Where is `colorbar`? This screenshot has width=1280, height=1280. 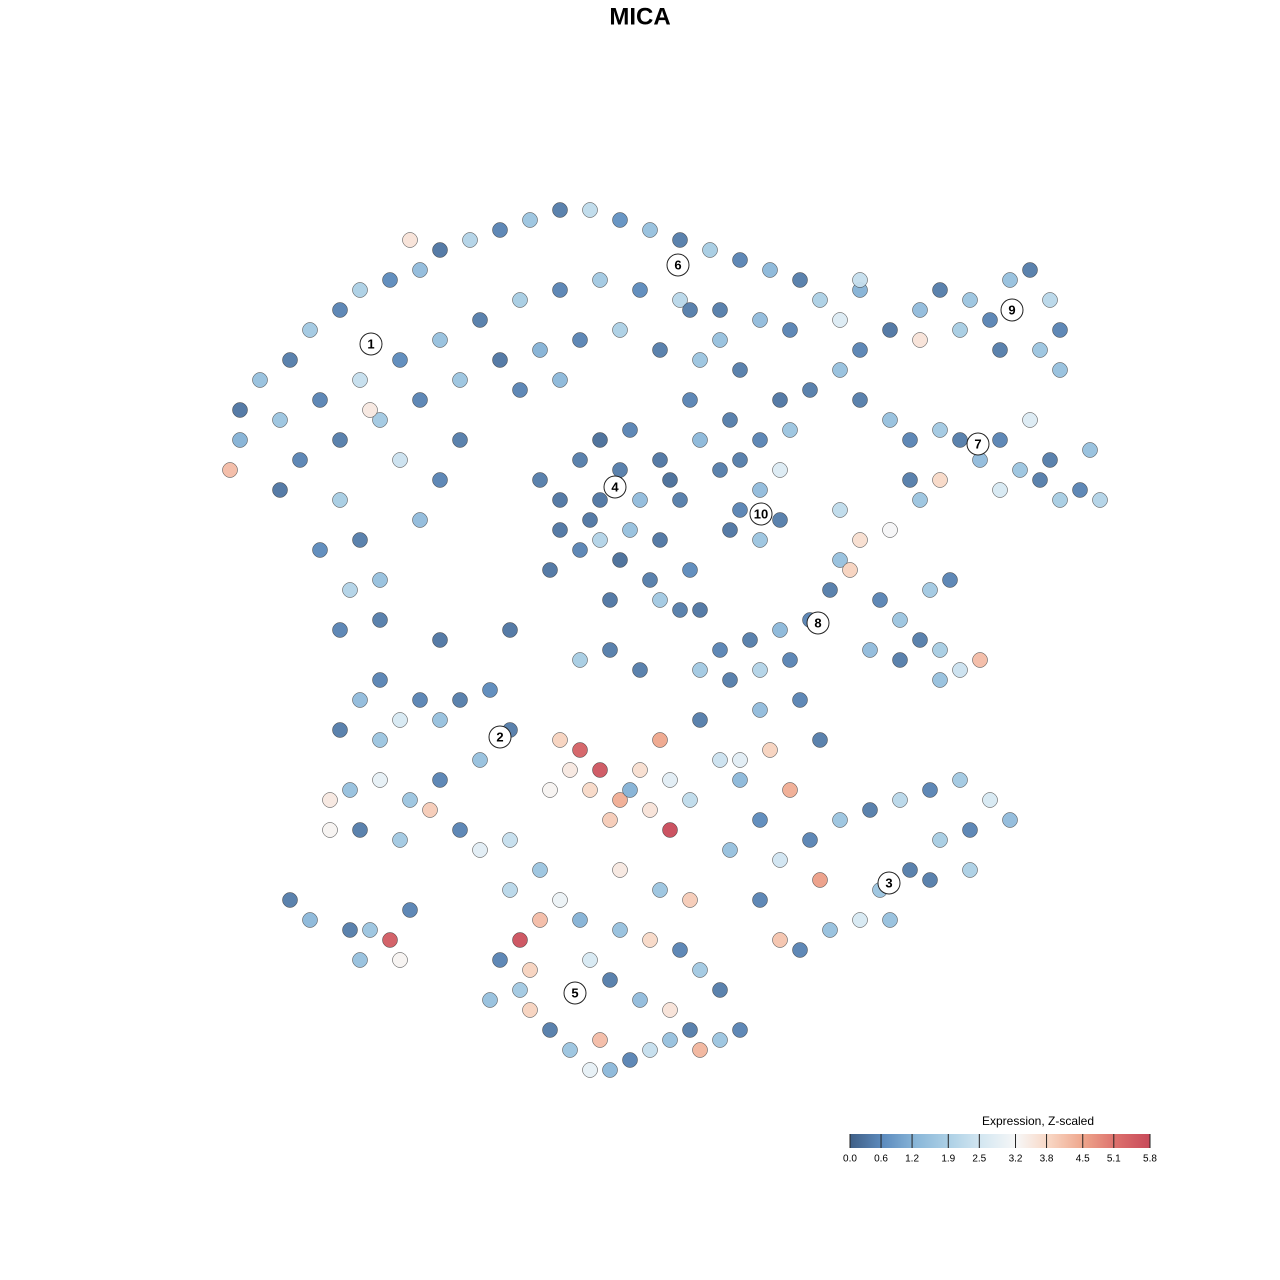
colorbar is located at coordinates (1000, 1141).